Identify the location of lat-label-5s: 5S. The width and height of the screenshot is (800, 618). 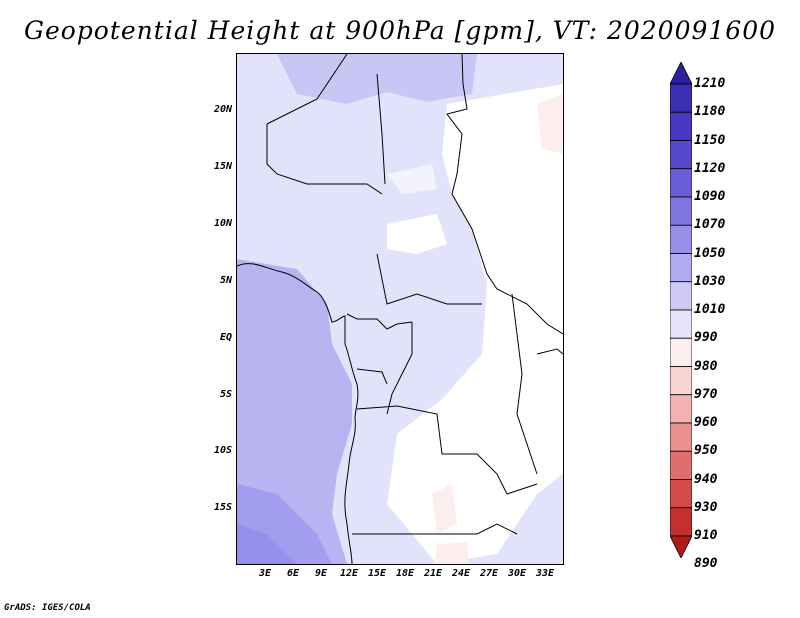
(225, 394).